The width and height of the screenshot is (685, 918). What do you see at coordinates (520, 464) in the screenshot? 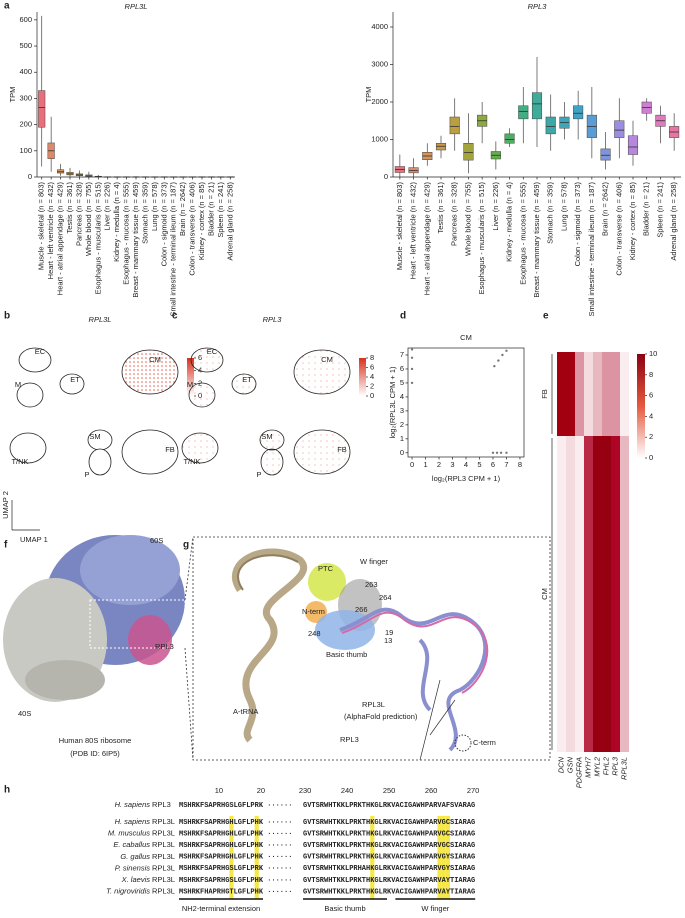
I see `x-tick-label: 8` at bounding box center [520, 464].